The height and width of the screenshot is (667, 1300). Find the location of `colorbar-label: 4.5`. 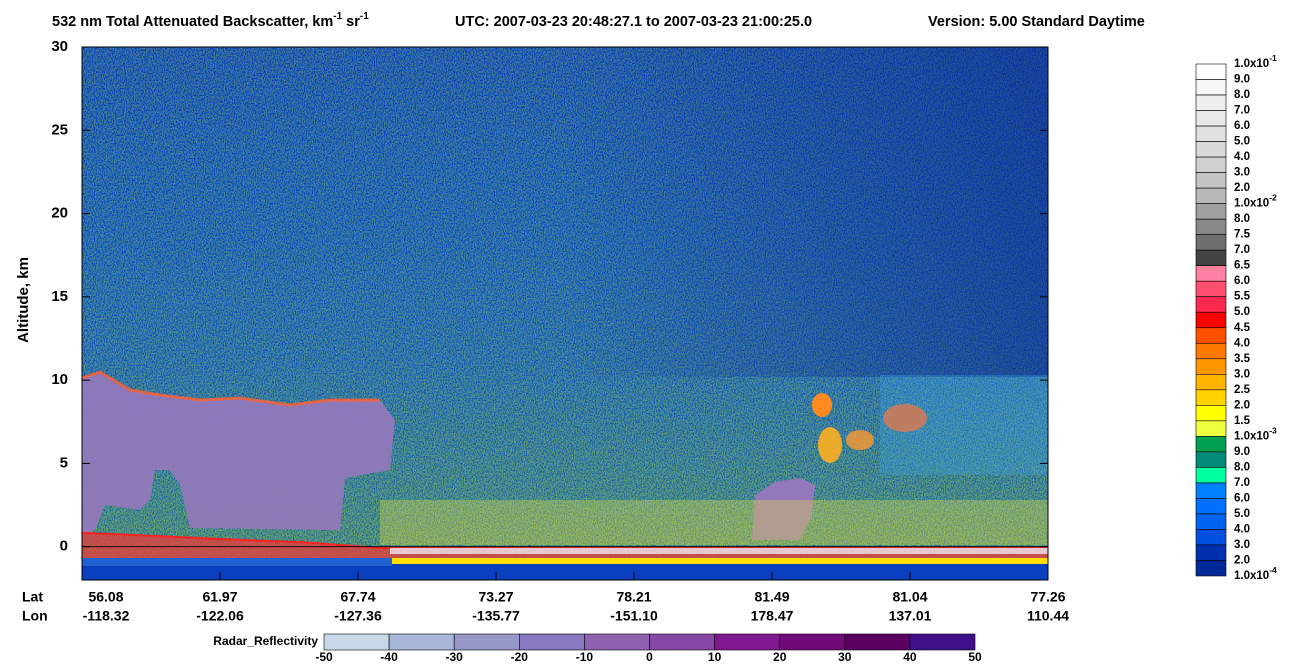

colorbar-label: 4.5 is located at coordinates (1242, 328).